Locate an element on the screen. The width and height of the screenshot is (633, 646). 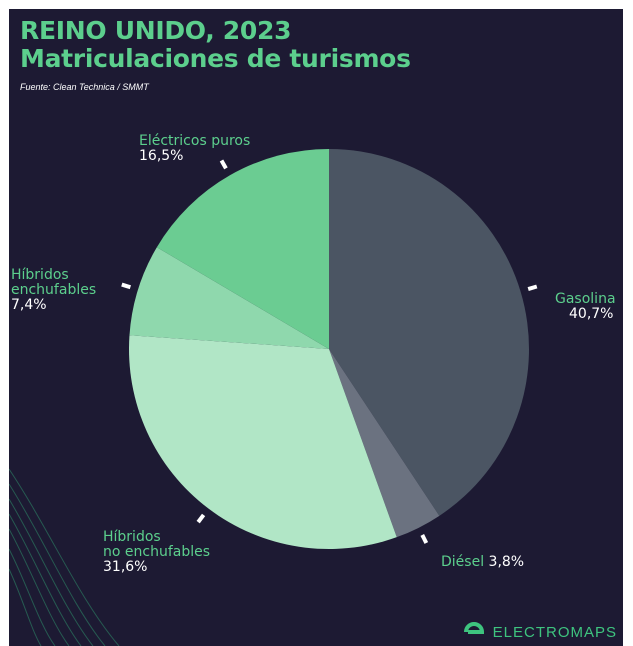
label-gasolina: Gasolina 40,7% is located at coordinates (585, 307).